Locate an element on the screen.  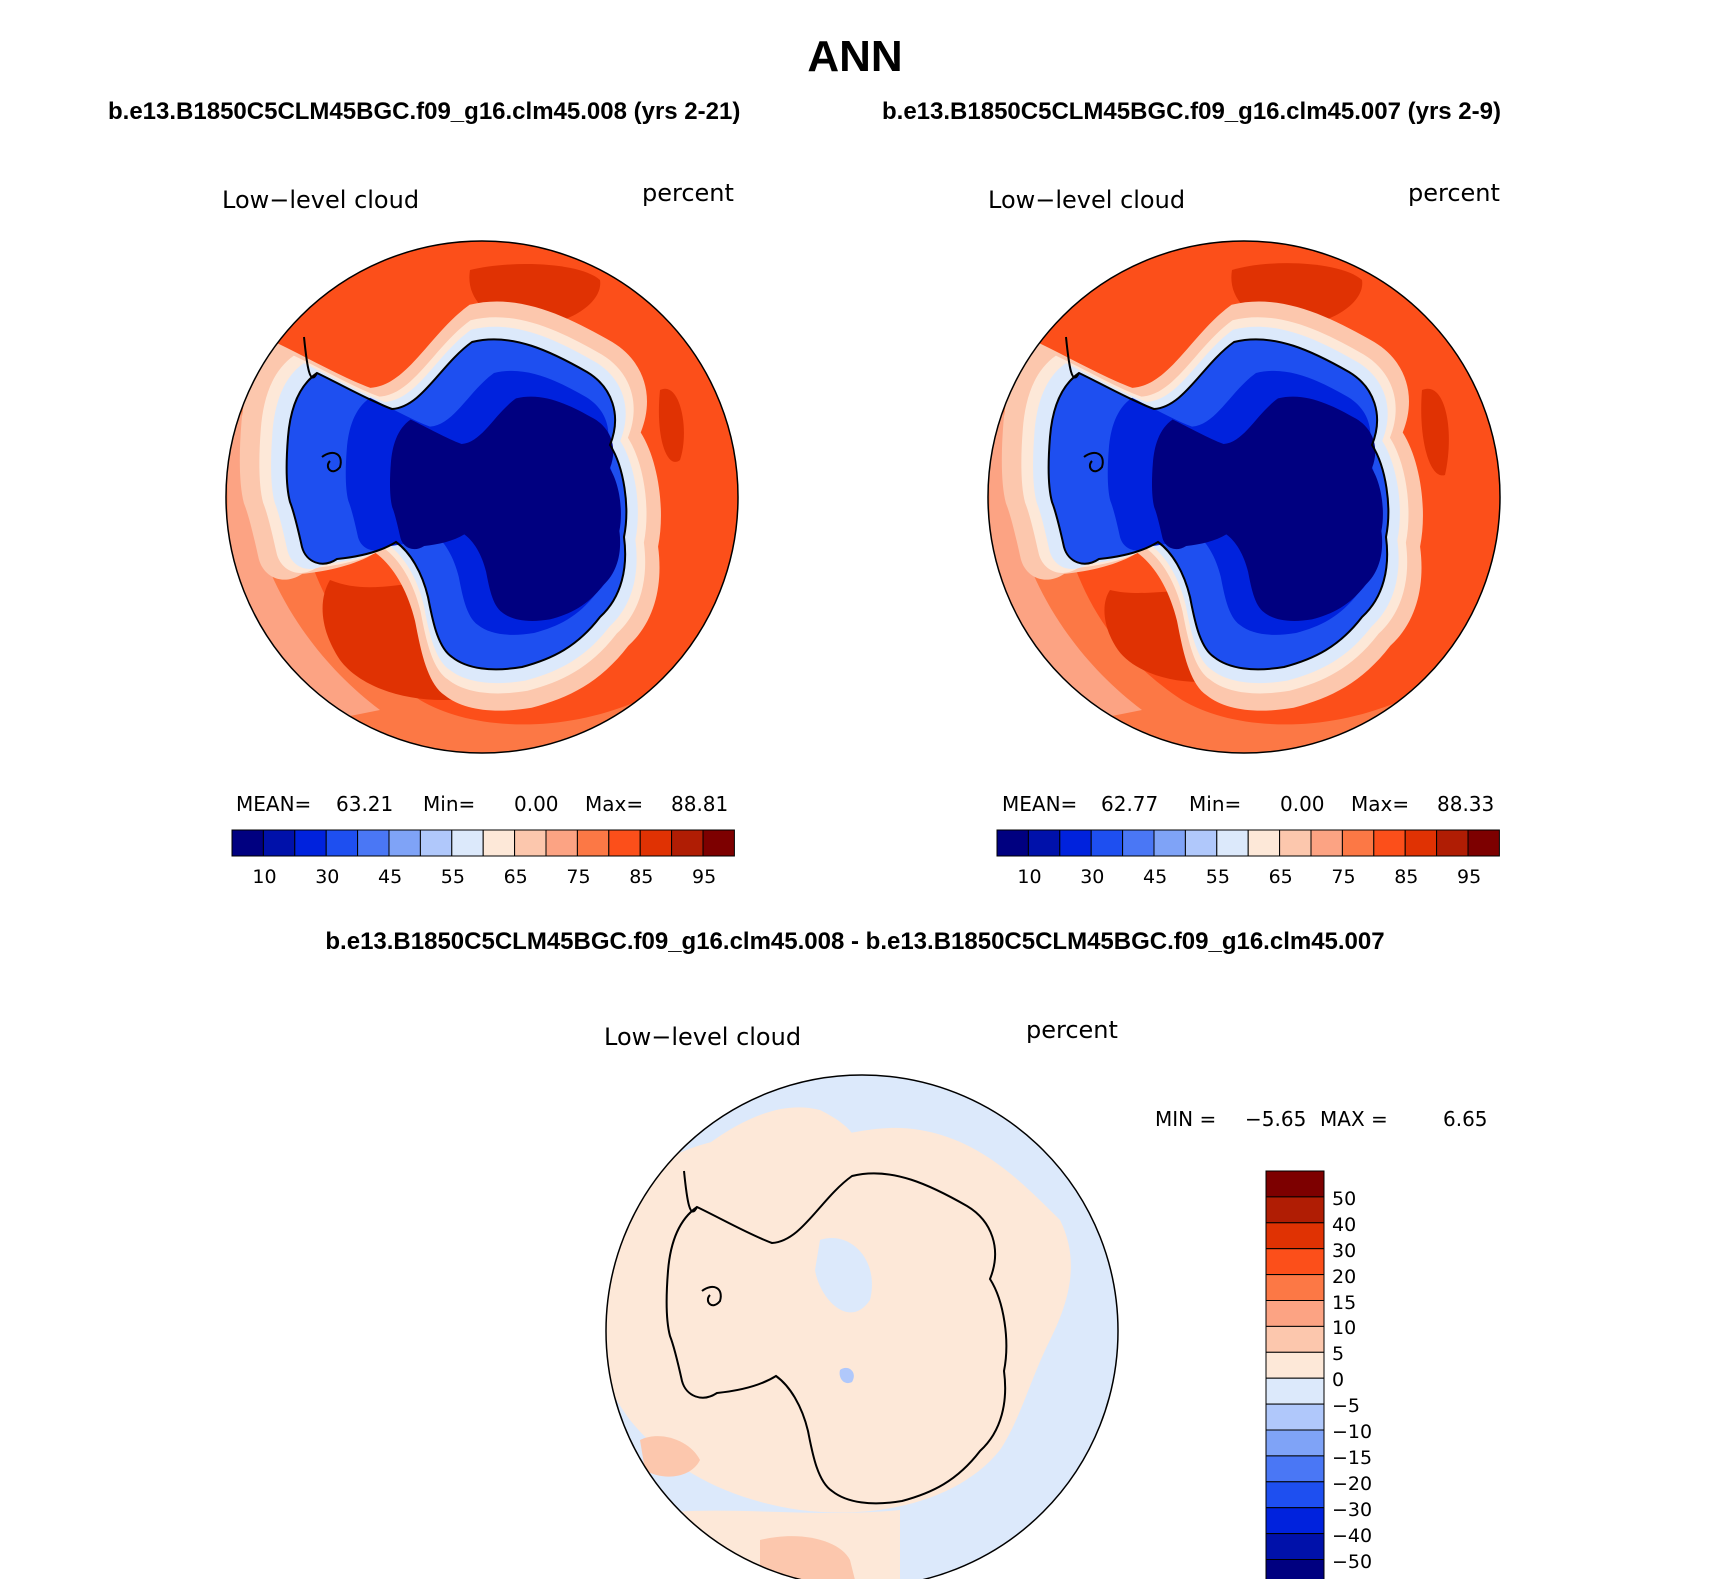
max-label-right: Max= is located at coordinates (1380, 804).